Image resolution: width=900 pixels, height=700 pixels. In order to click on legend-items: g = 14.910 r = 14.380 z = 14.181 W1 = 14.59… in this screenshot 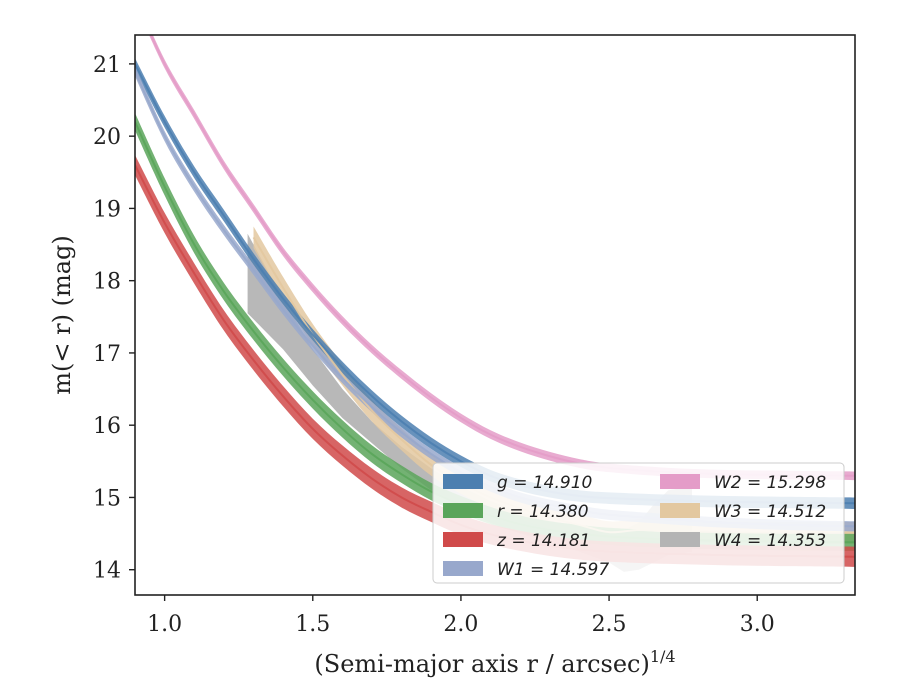, I will do `click(634, 526)`.